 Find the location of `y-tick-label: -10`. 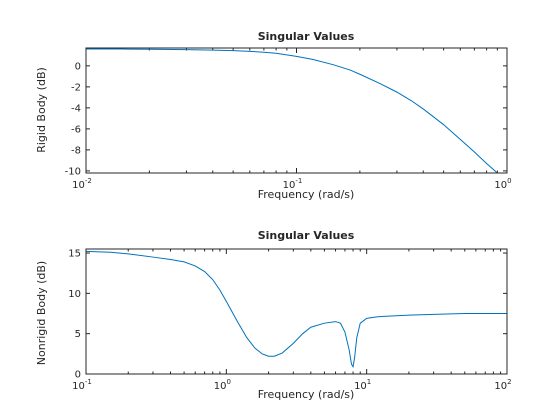

y-tick-label: -10 is located at coordinates (73, 171).